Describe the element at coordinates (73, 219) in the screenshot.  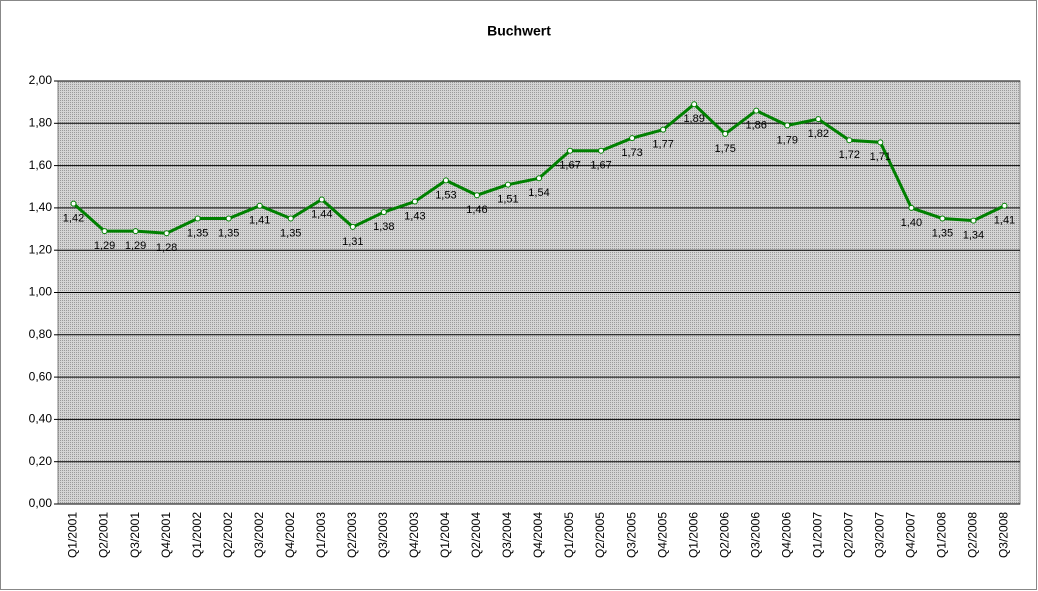
I see `value-label: 1,42` at that location.